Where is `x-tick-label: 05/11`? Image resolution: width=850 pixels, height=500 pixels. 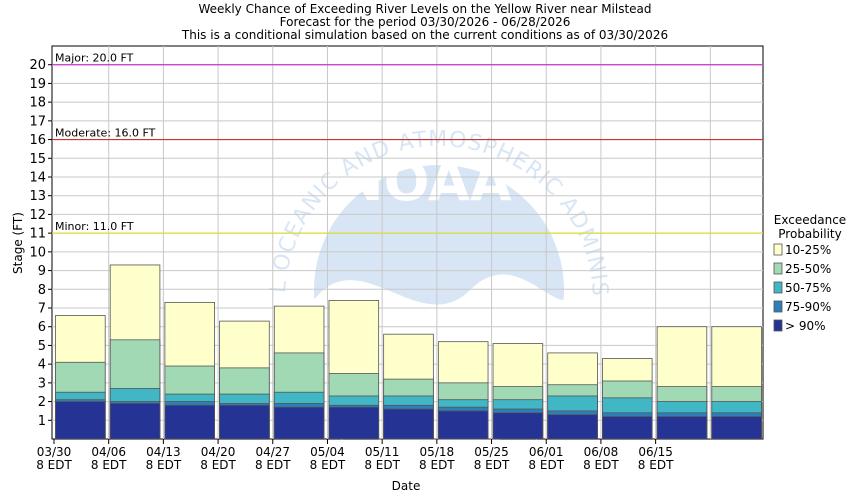
x-tick-label: 05/11 is located at coordinates (382, 452).